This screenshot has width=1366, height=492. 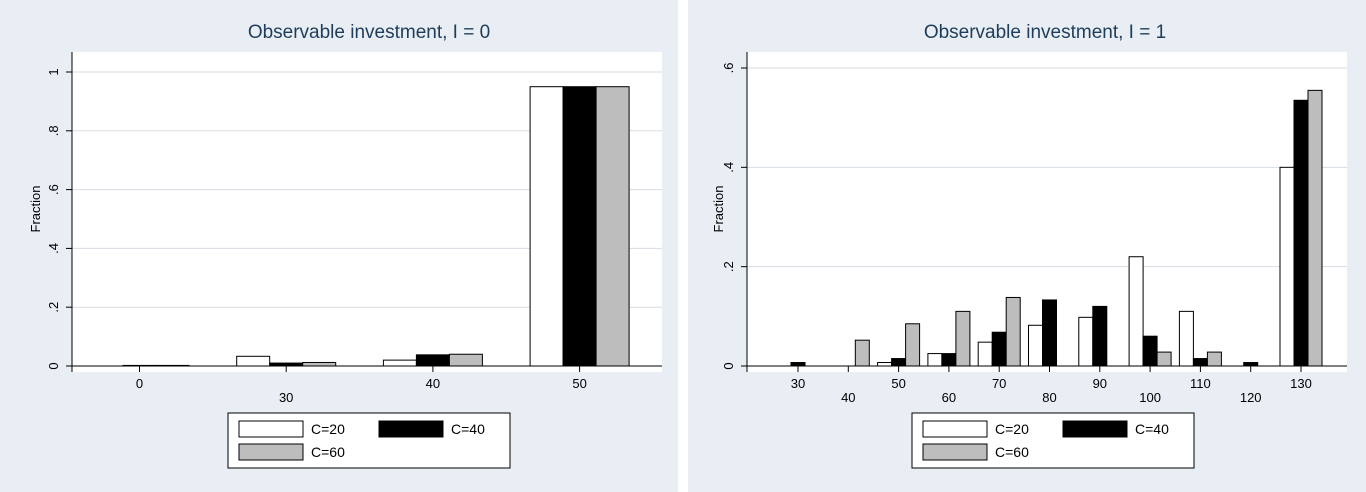 I want to click on y-tick-label: 1, so click(x=53, y=71).